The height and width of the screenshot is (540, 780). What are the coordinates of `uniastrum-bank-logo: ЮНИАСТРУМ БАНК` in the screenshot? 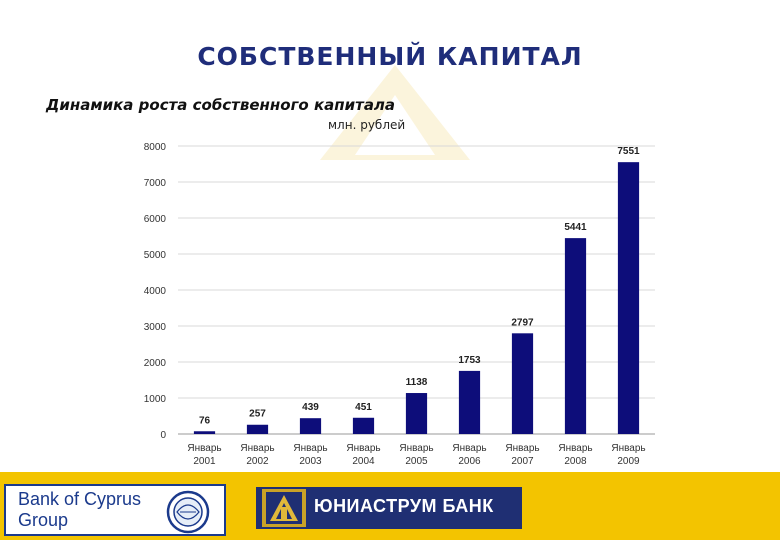 It's located at (389, 508).